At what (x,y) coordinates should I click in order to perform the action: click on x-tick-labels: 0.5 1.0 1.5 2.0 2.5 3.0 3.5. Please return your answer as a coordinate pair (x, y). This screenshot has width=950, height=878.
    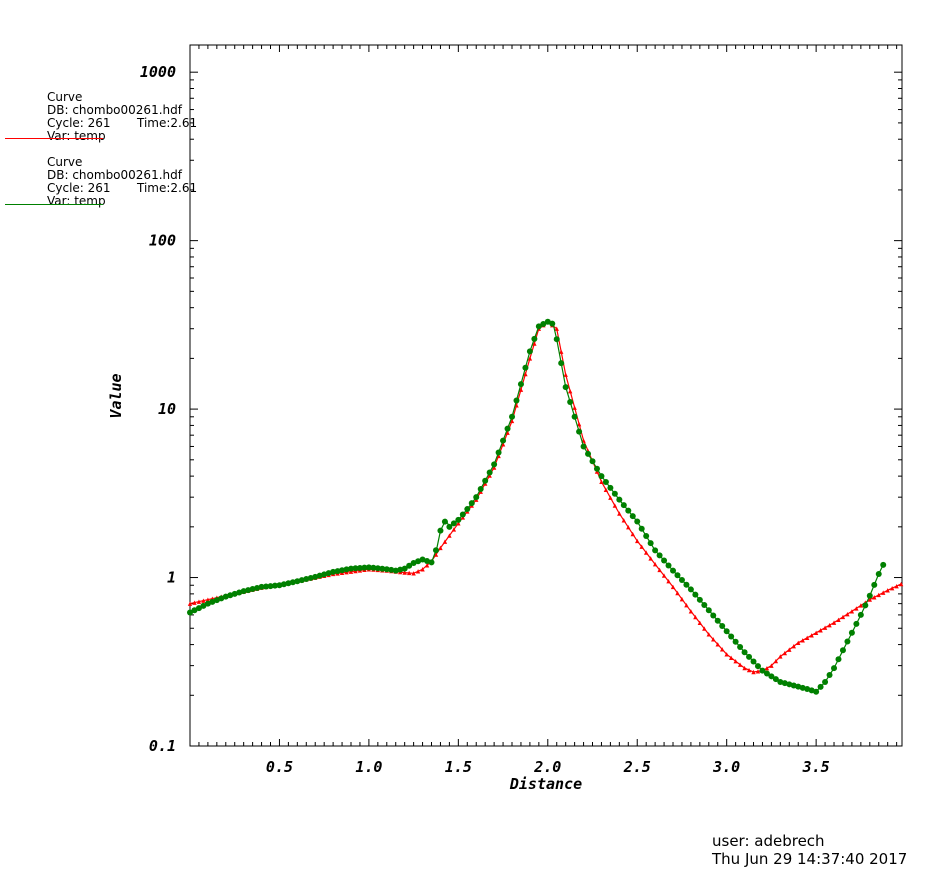
    Looking at the image, I should click on (548, 767).